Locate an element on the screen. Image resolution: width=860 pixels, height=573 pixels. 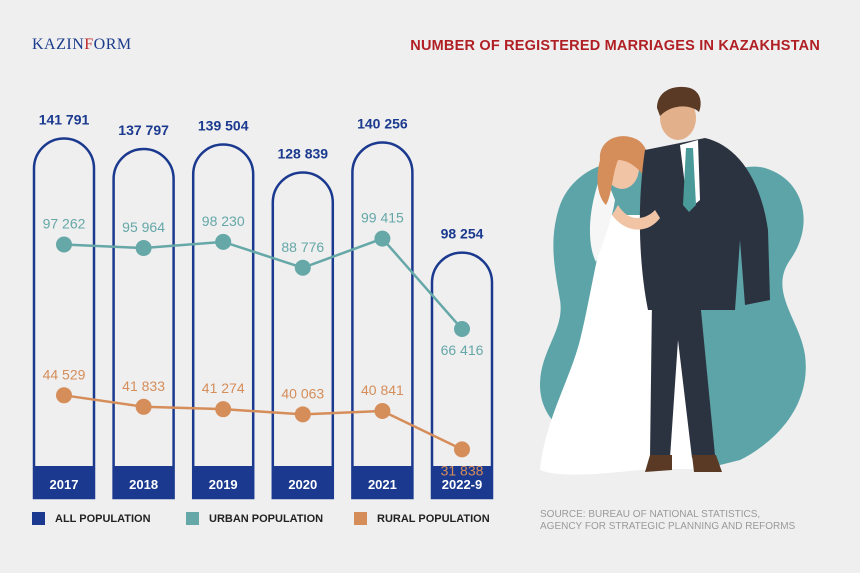
category-label: 2022-9 is located at coordinates (462, 484).